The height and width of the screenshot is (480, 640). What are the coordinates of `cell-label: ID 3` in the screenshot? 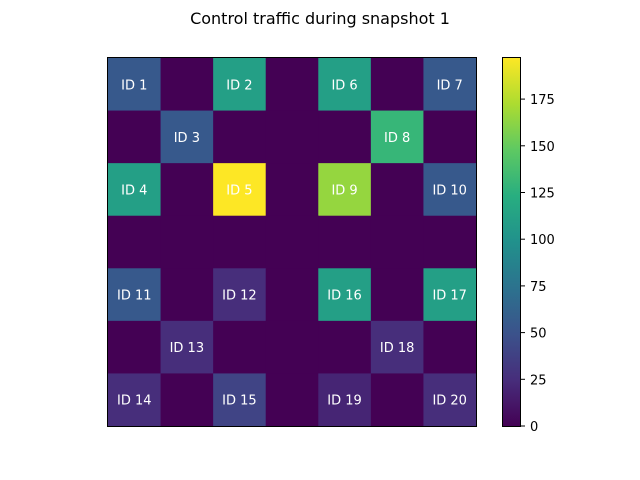 It's located at (187, 138).